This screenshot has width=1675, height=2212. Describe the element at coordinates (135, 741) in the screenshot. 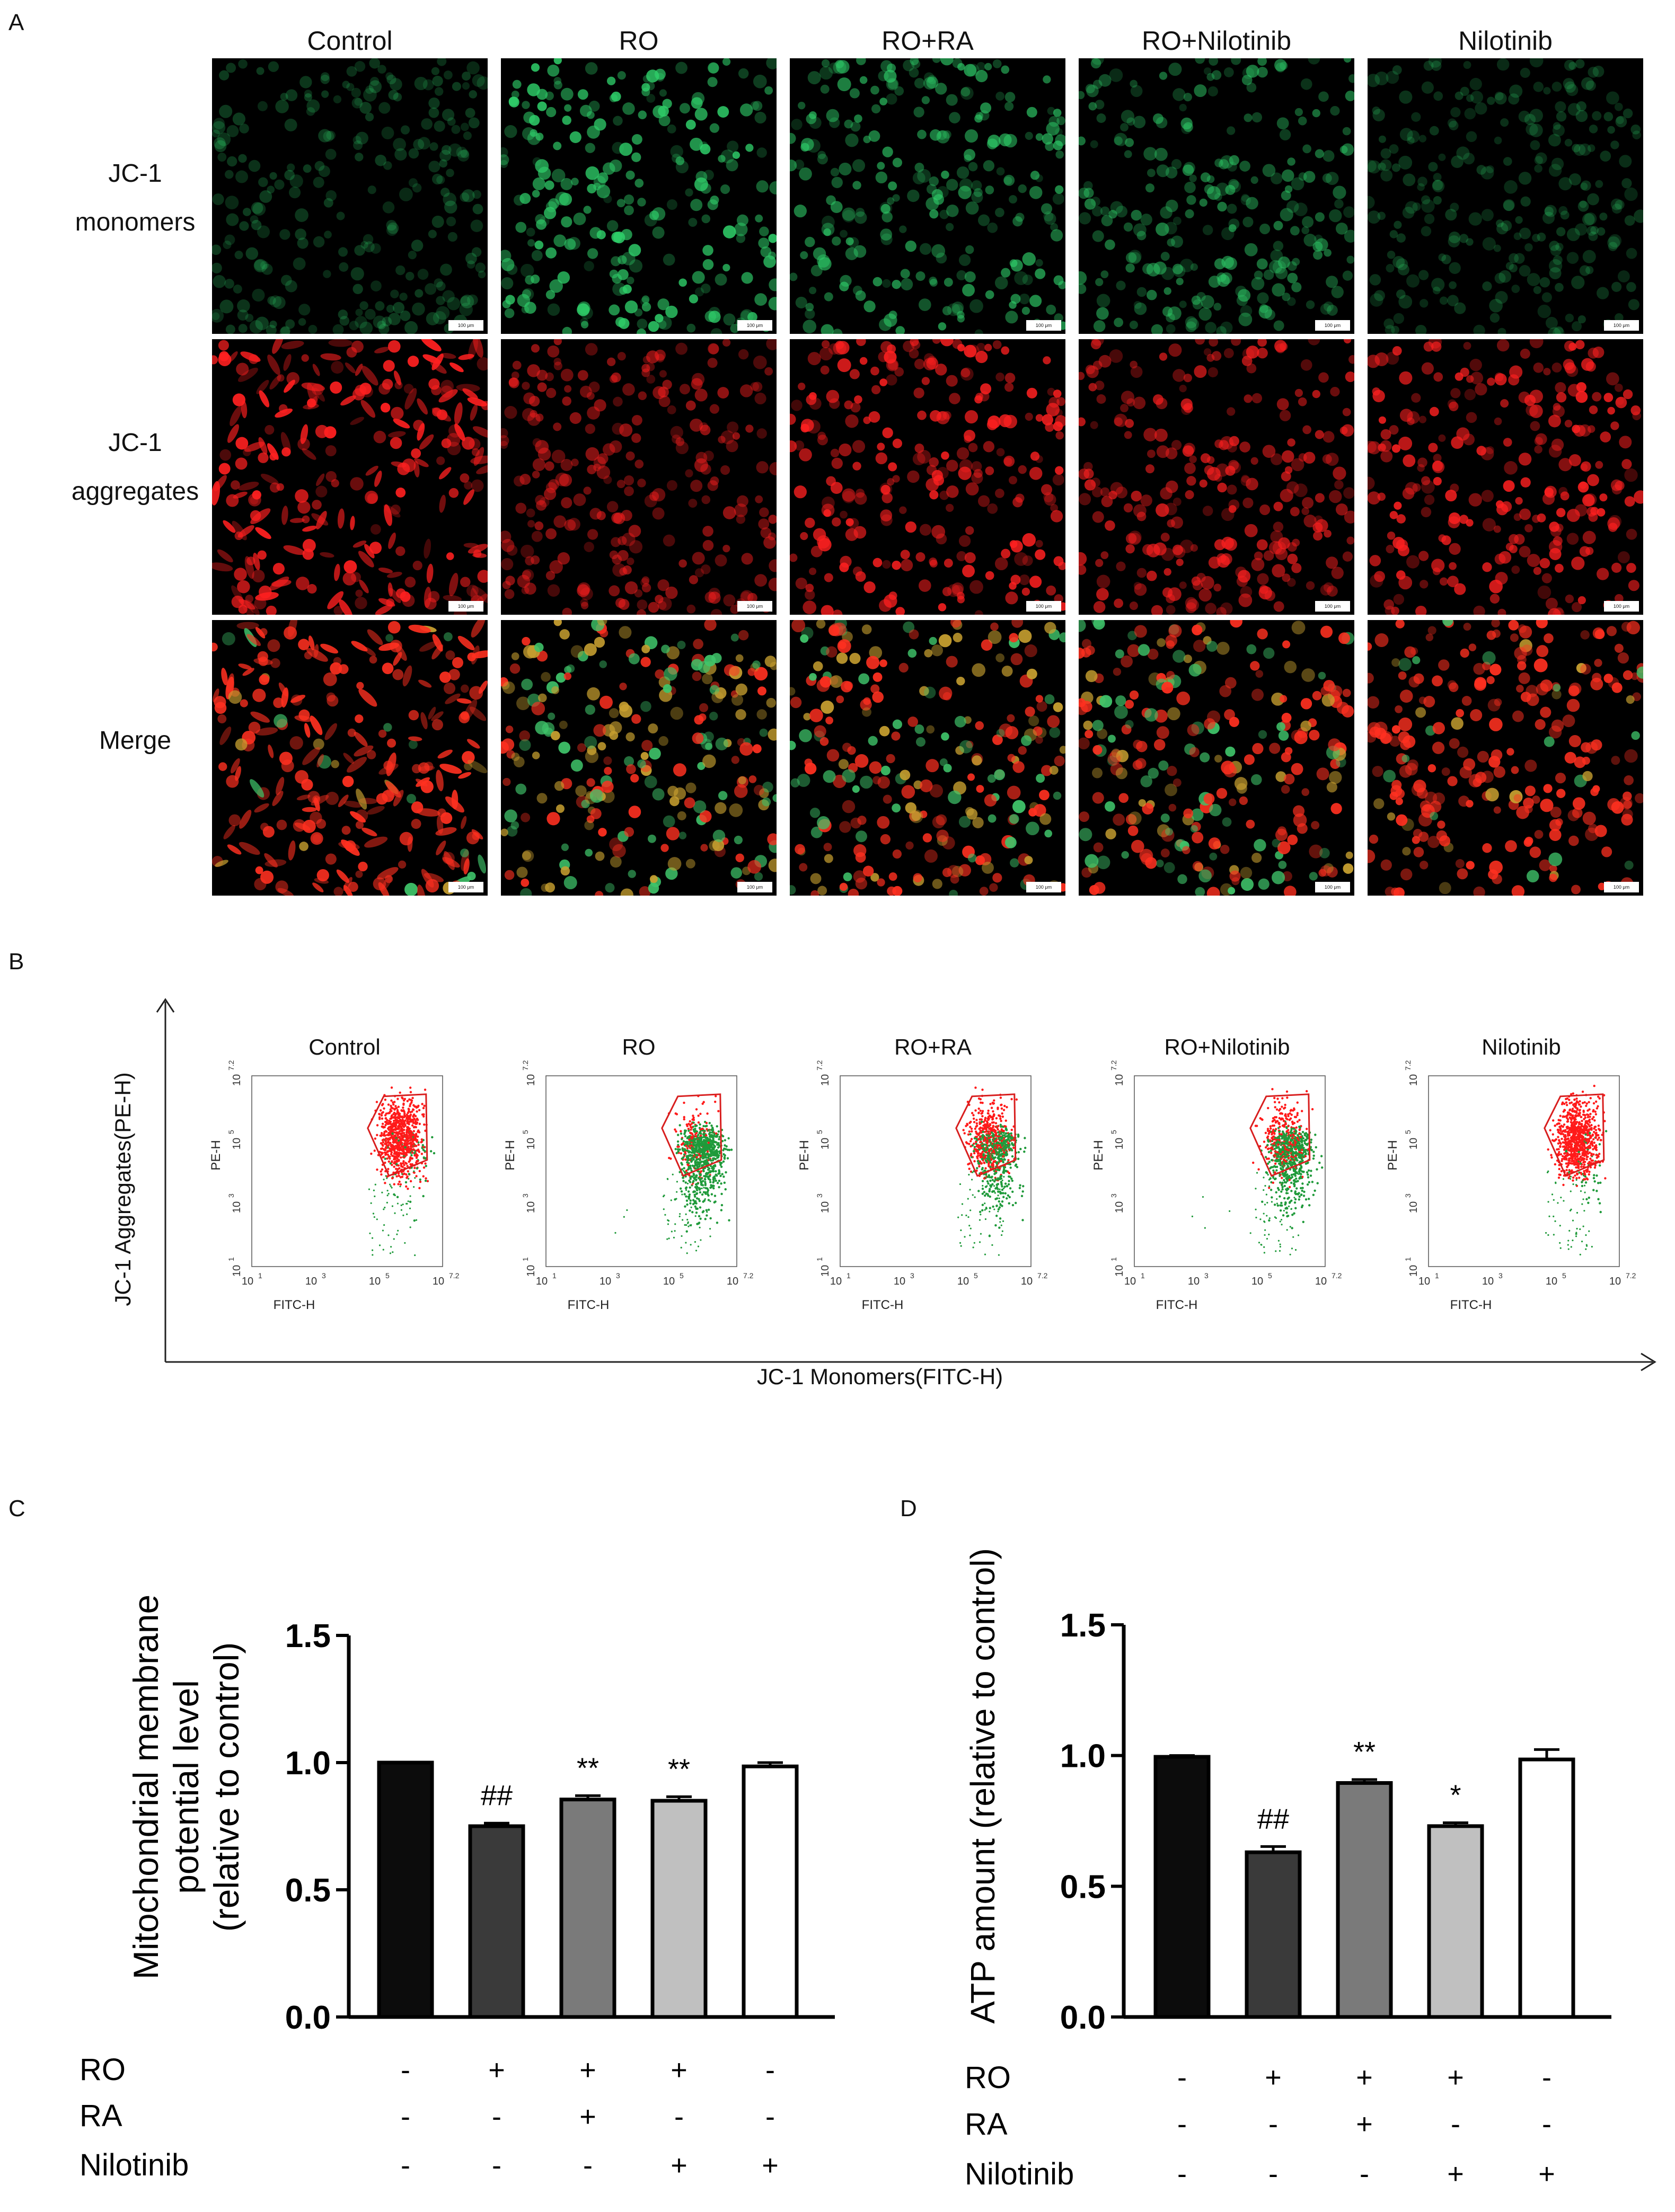

I see `row-label-merge: Merge` at that location.